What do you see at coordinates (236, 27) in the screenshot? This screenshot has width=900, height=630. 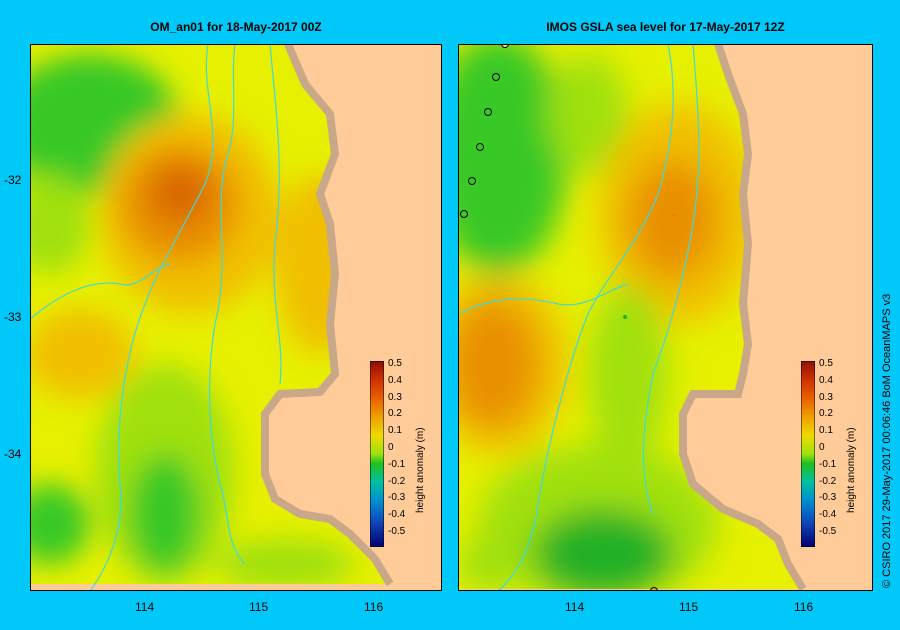 I see `left-panel-title: OM_an01 for 18-May-2017 00Z` at bounding box center [236, 27].